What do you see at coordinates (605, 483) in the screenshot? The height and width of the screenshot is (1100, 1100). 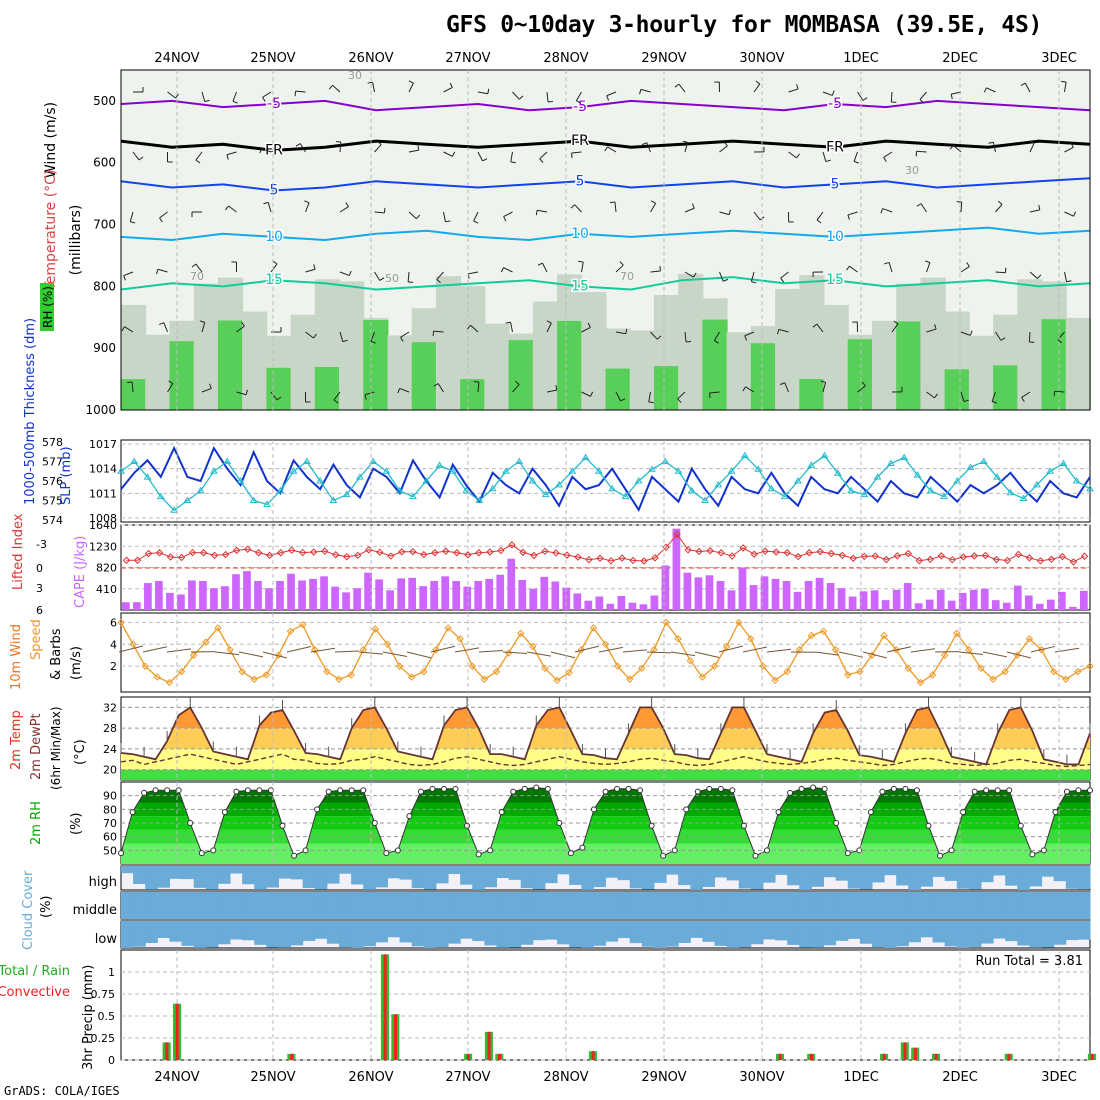 I see `thickness-line` at bounding box center [605, 483].